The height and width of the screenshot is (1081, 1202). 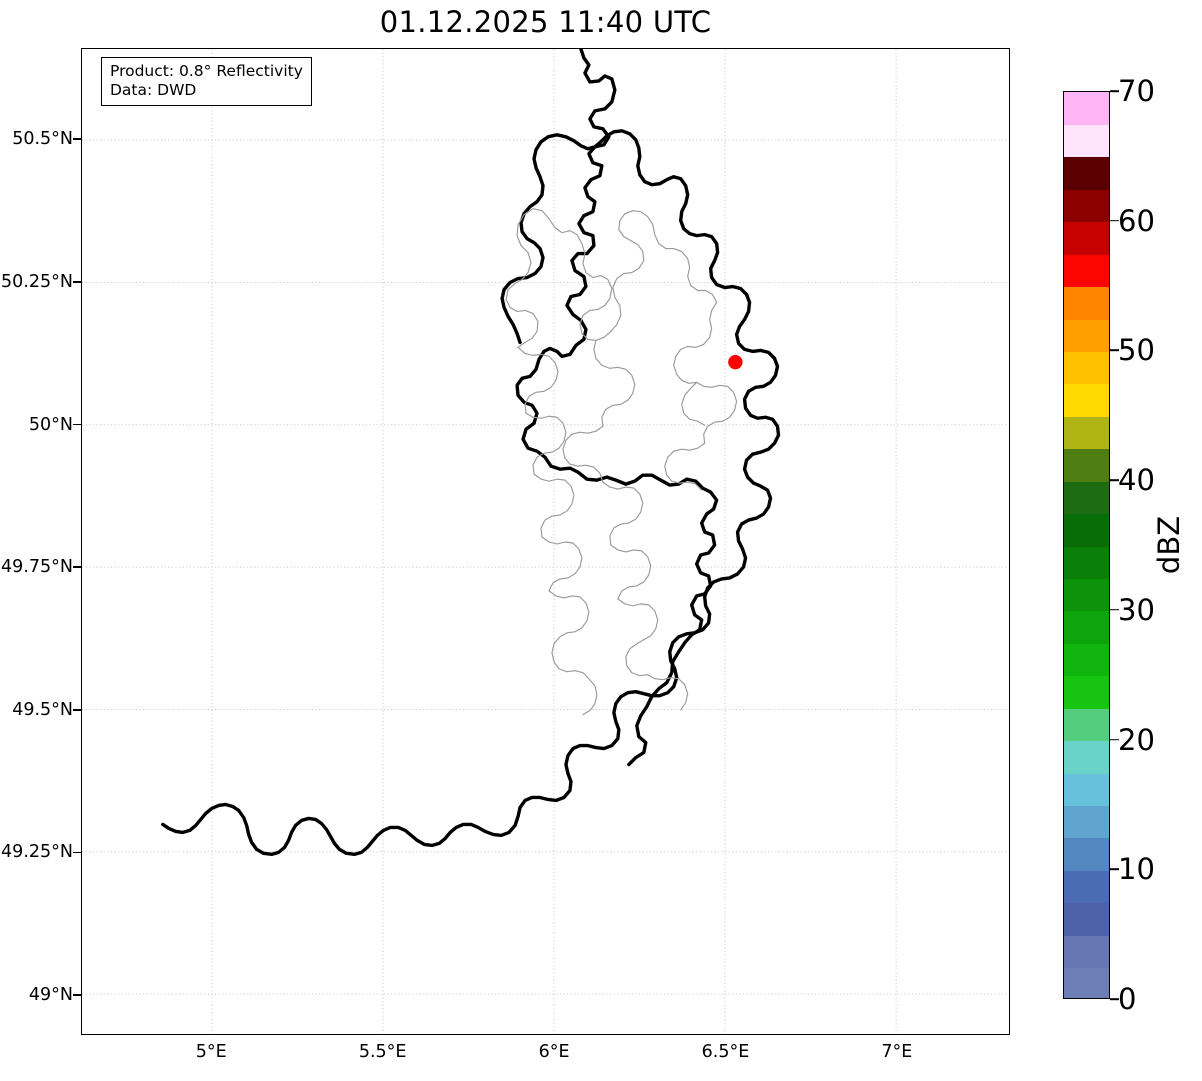 What do you see at coordinates (673, 628) in the screenshot?
I see `france-border` at bounding box center [673, 628].